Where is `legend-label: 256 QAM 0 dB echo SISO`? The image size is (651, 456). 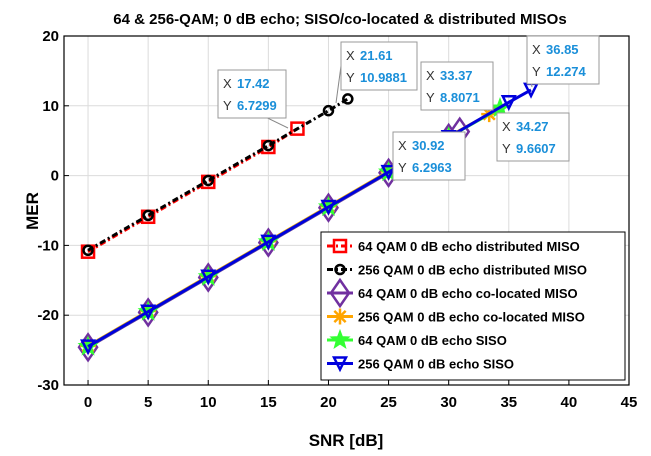
legend-label: 256 QAM 0 dB echo SISO is located at coordinates (436, 364).